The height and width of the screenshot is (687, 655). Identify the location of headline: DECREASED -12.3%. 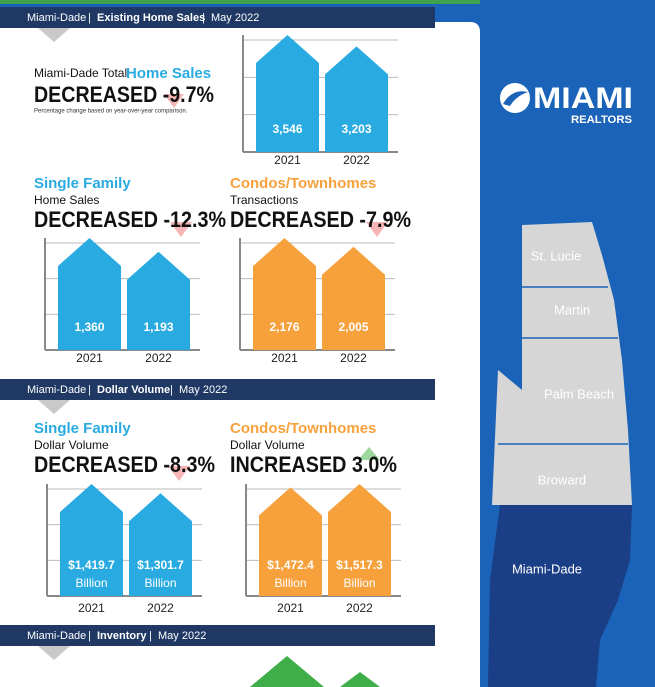
(130, 219).